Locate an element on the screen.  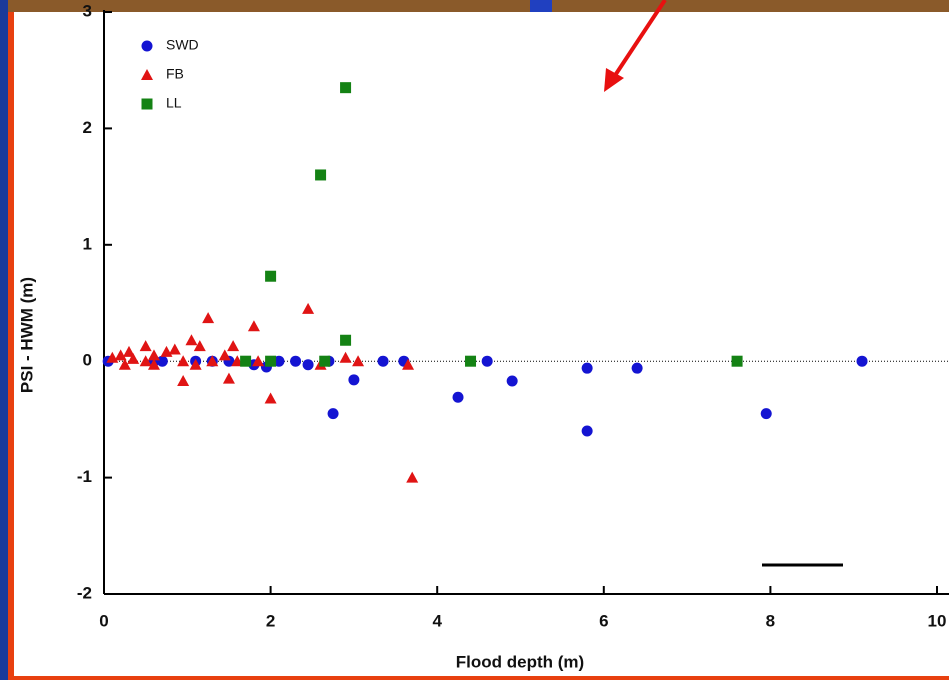
x-tick-label: 0 is located at coordinates (103, 620).